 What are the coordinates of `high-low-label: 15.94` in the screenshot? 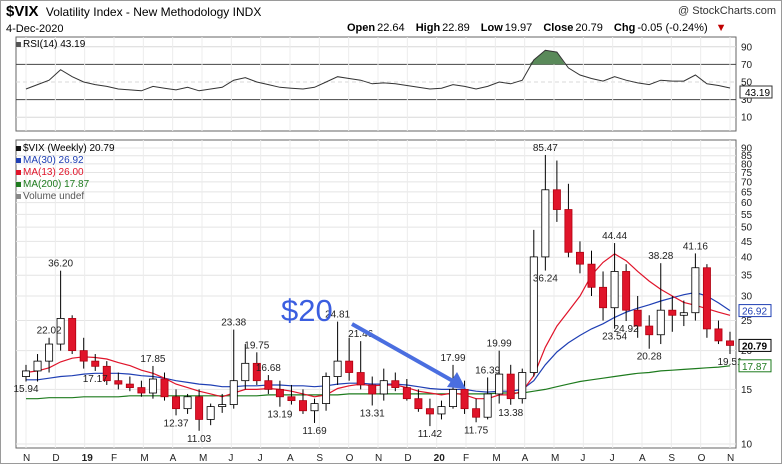 It's located at (25, 389).